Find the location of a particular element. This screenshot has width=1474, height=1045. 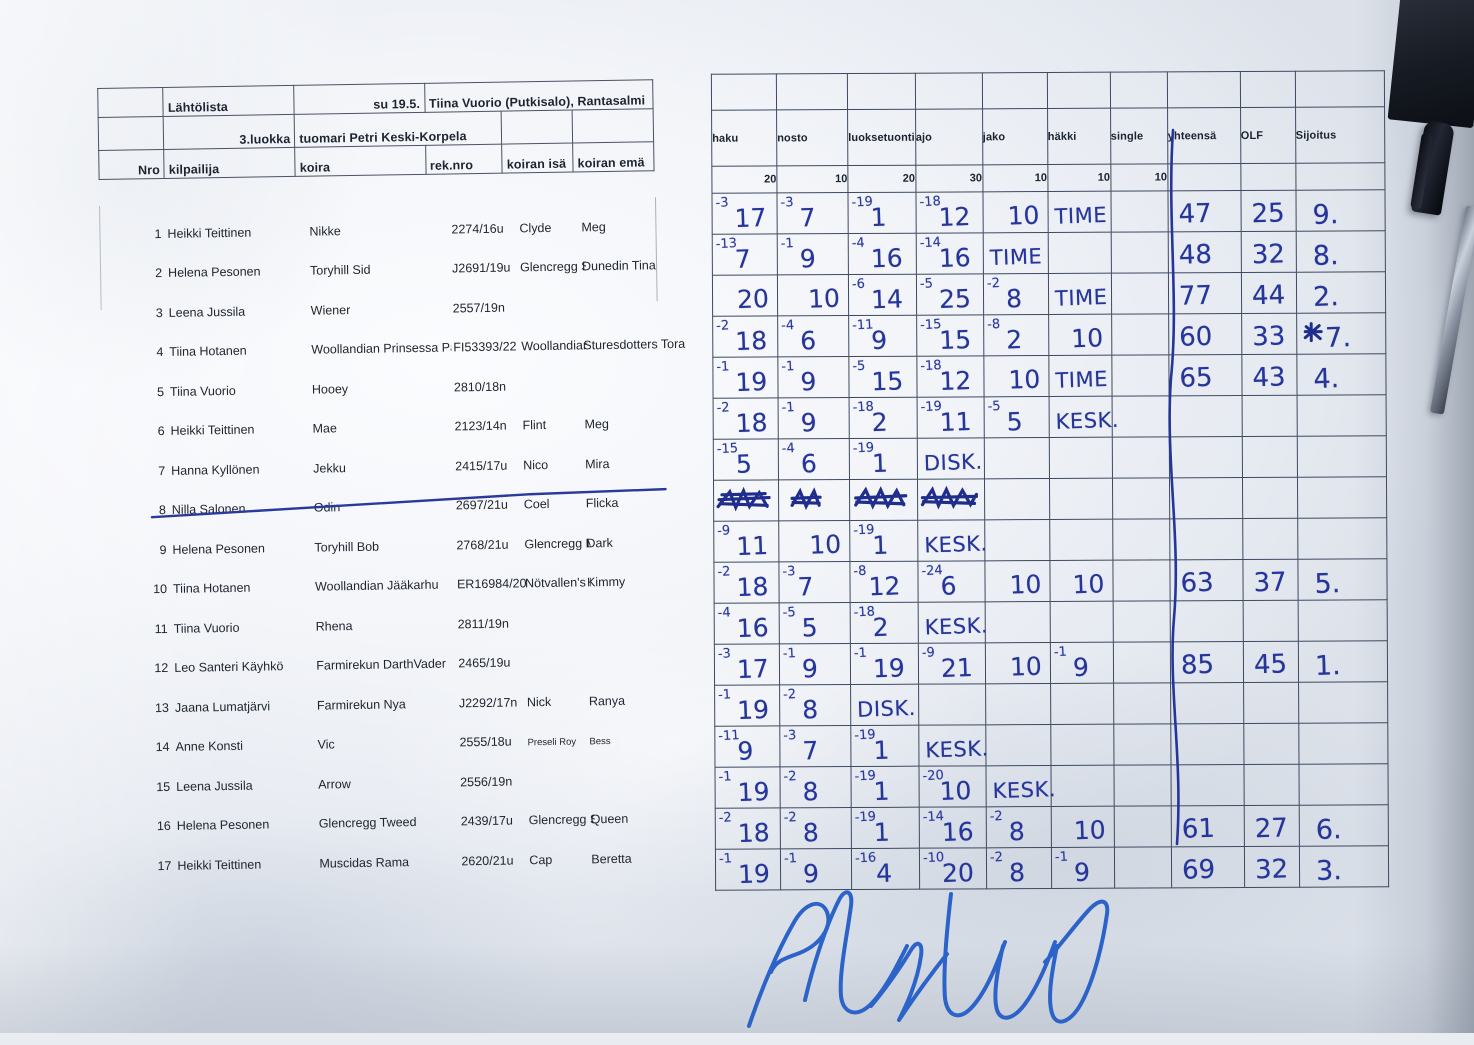

score-max-jako: 10 is located at coordinates (1015, 178).